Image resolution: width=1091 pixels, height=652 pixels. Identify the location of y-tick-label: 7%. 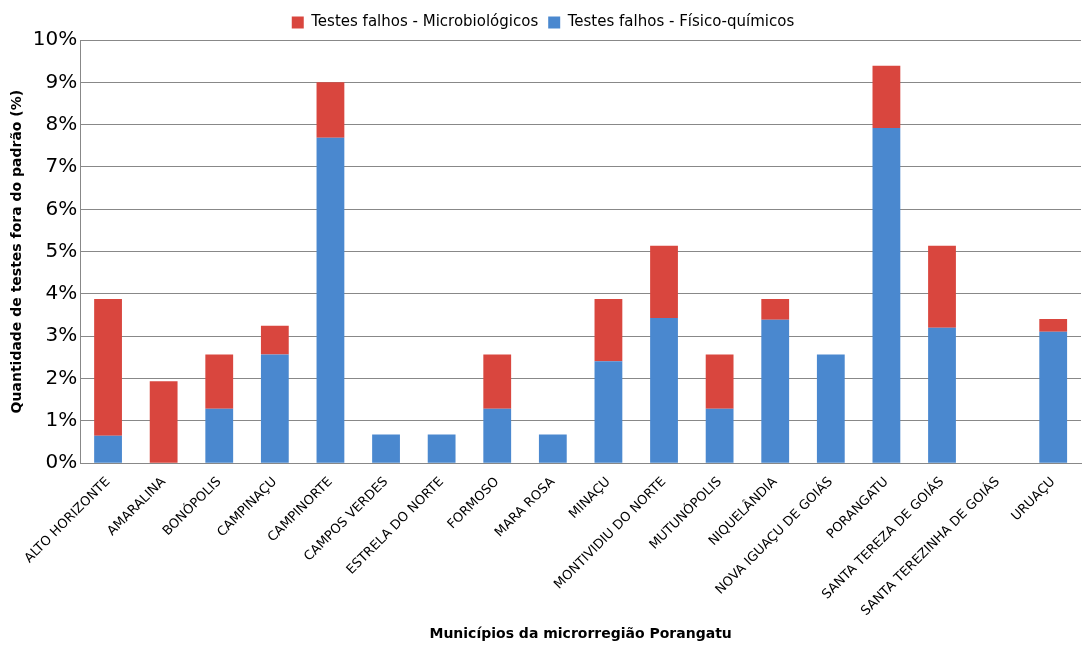
(61, 165).